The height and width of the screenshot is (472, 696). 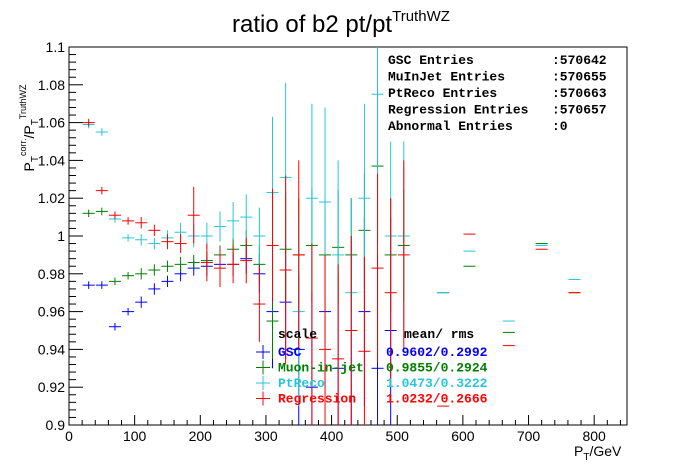 I want to click on stats-value: :0, so click(x=560, y=126).